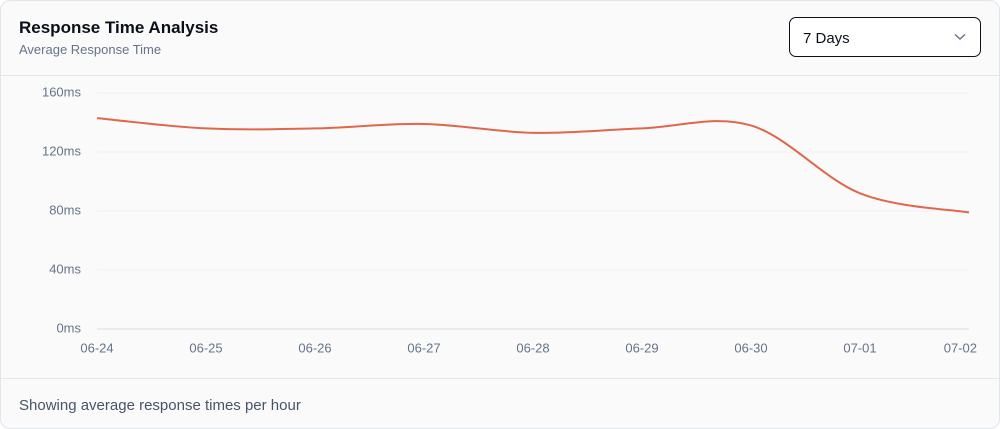 The height and width of the screenshot is (429, 1000). Describe the element at coordinates (205, 347) in the screenshot. I see `x-tick-label: 06-25` at that location.